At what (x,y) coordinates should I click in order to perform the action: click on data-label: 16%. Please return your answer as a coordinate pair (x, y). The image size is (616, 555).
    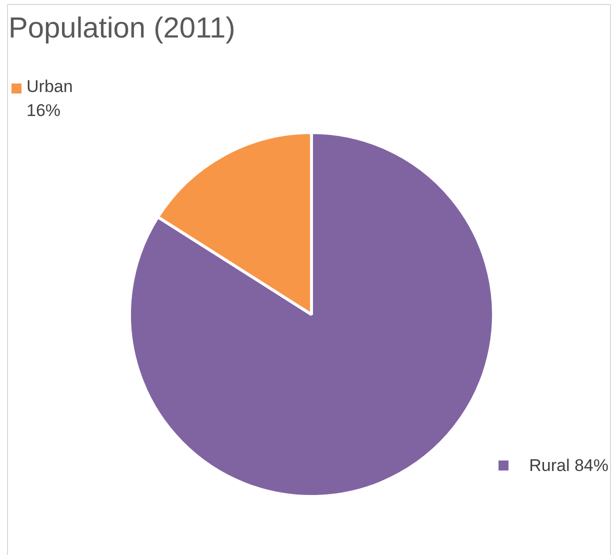
    Looking at the image, I should click on (43, 110).